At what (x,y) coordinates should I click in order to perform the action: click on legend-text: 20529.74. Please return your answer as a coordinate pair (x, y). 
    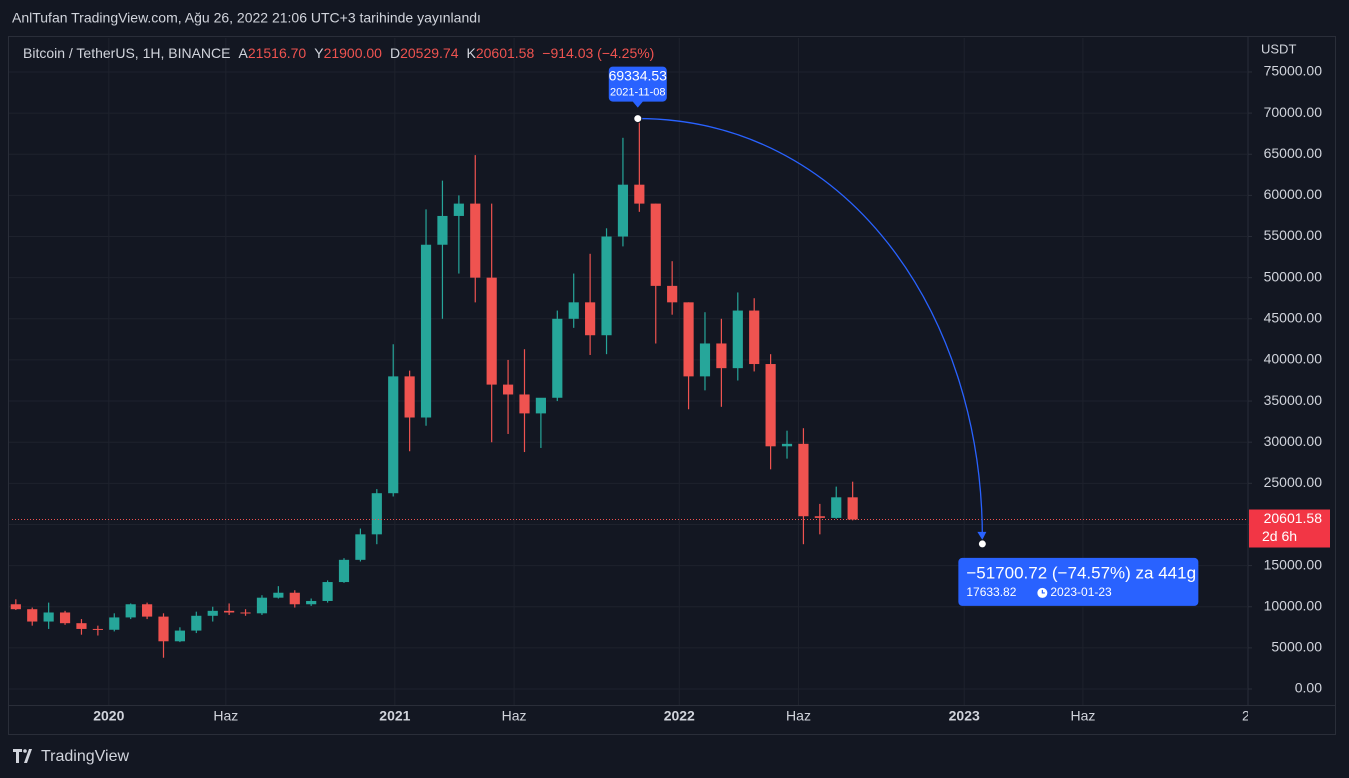
    Looking at the image, I should click on (429, 53).